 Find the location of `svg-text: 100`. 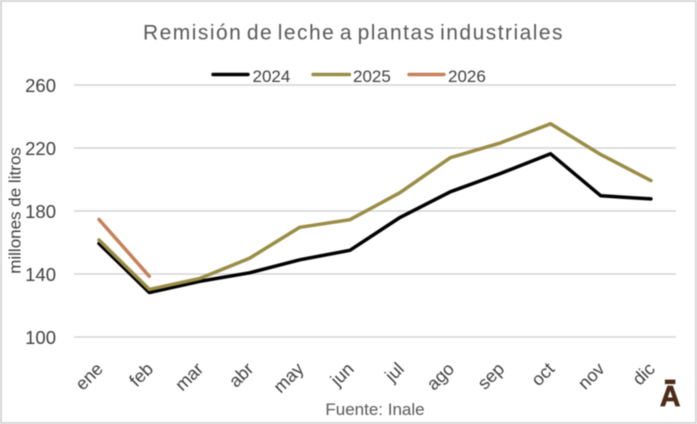

svg-text: 100 is located at coordinates (40, 337).